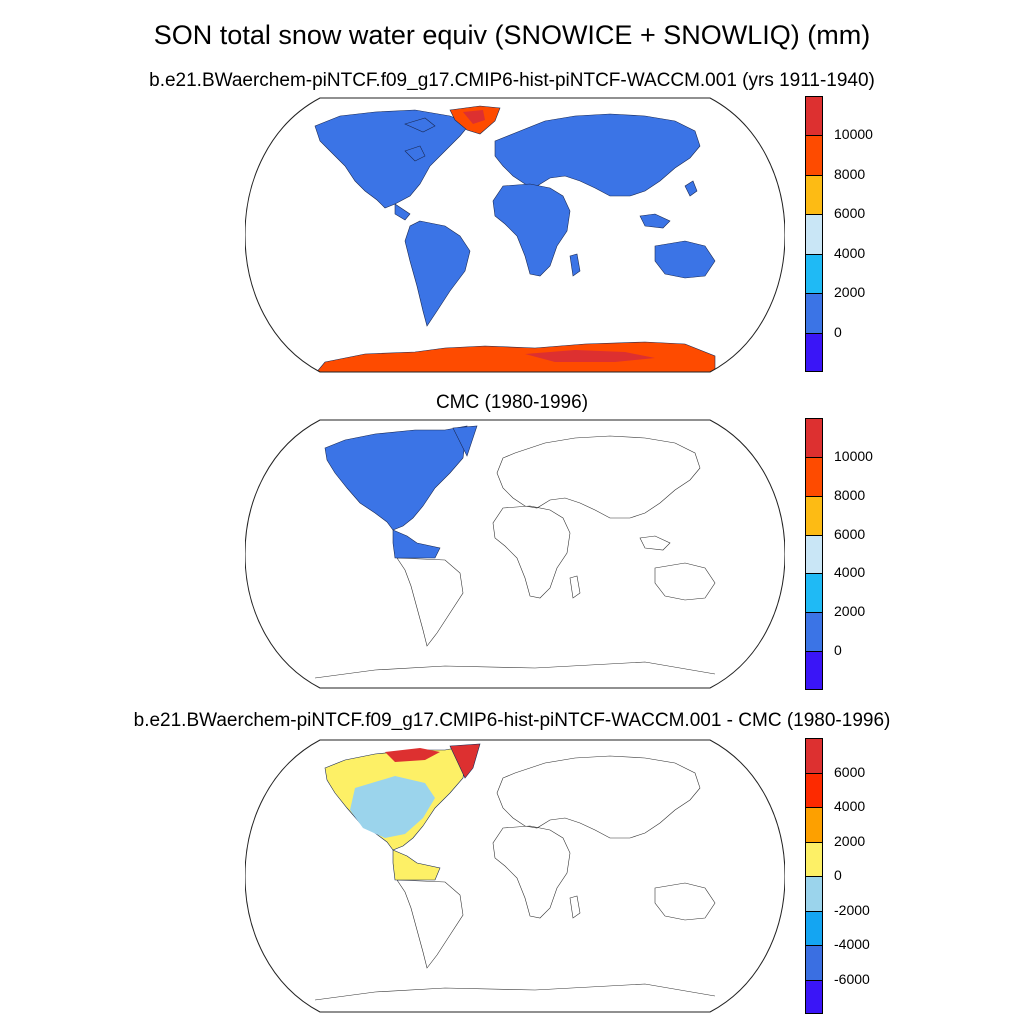 This screenshot has height=1024, width=1024. What do you see at coordinates (515, 218) in the screenshot?
I see `panel-1-land` at bounding box center [515, 218].